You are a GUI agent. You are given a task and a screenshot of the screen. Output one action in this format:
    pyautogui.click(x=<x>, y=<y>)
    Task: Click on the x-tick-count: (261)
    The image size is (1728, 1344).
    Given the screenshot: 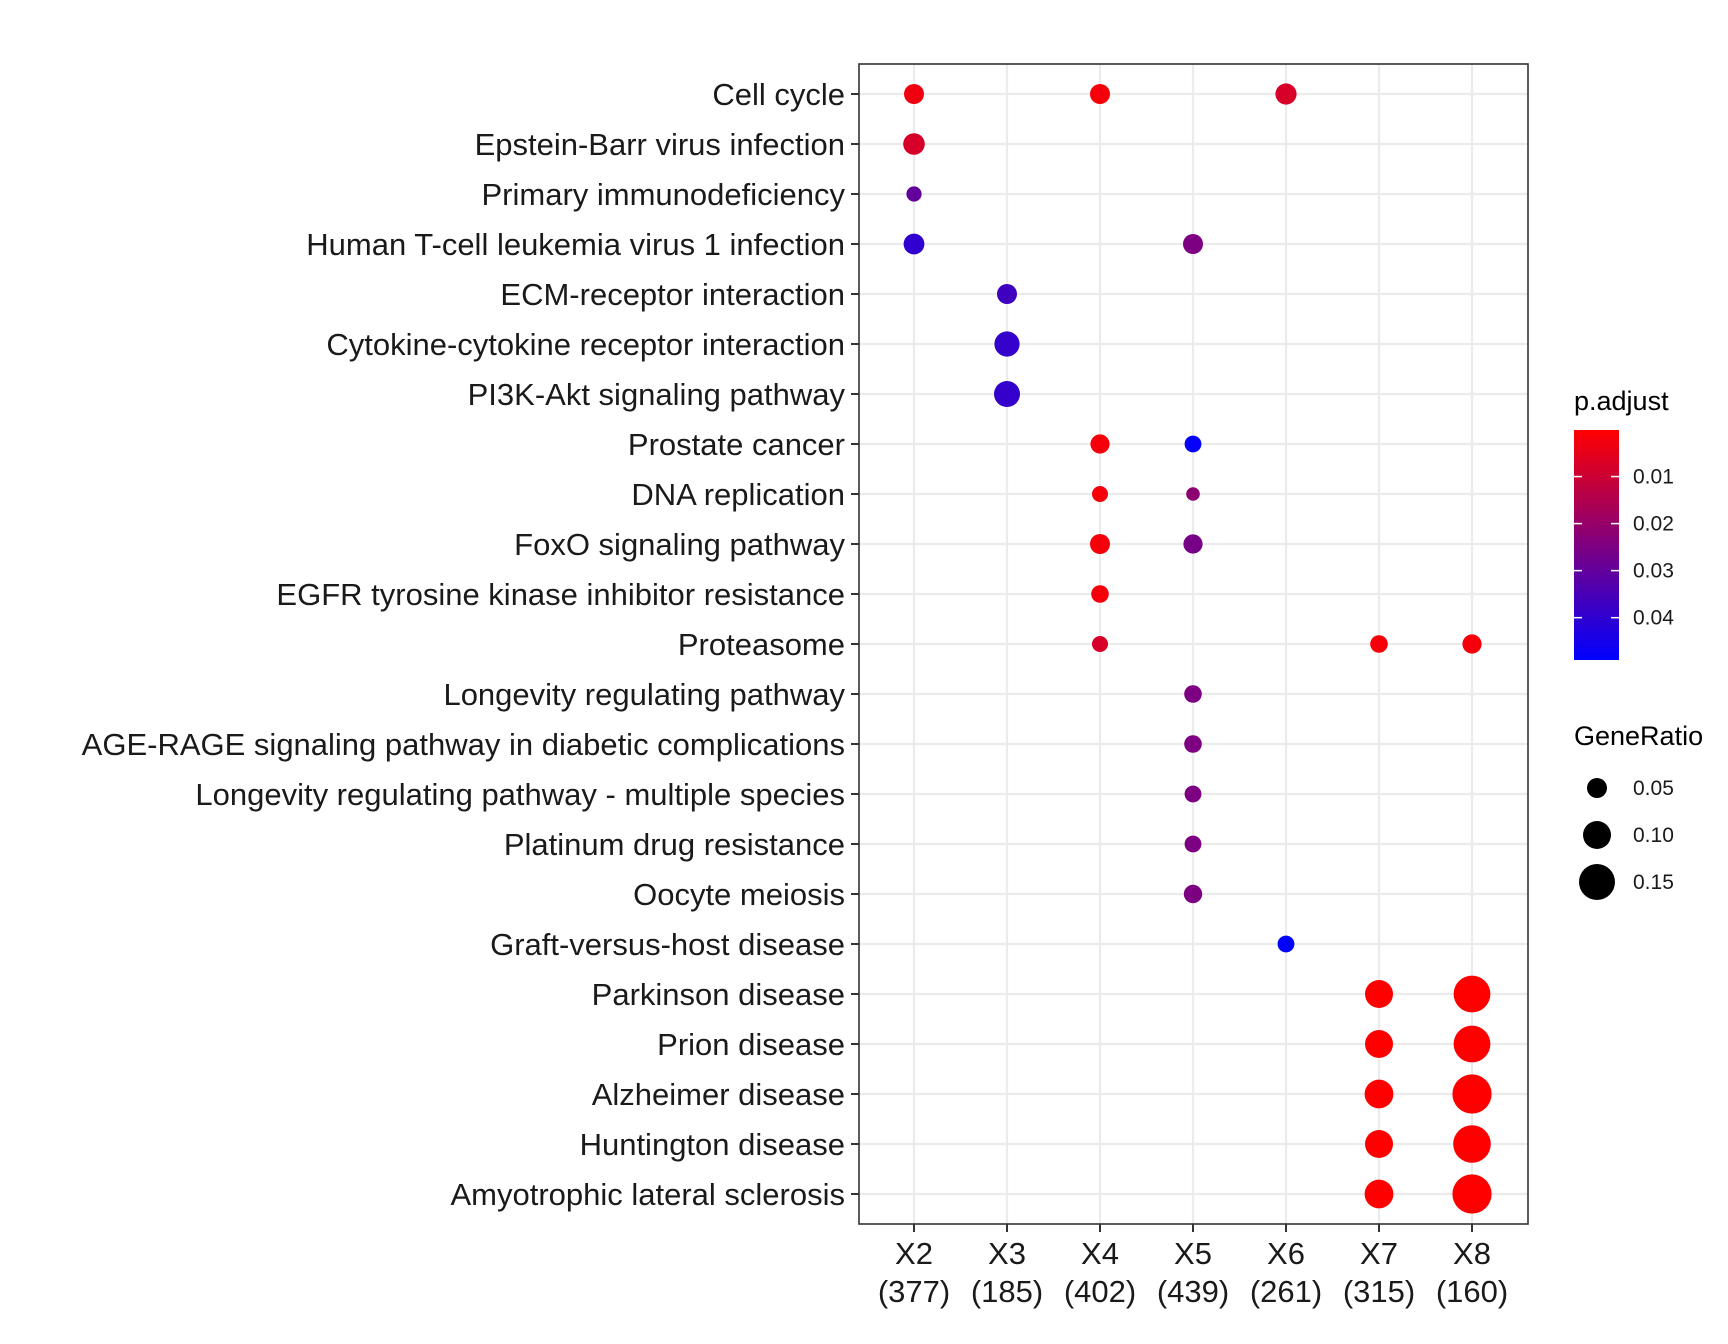 What is the action you would take?
    pyautogui.click(x=1286, y=1291)
    